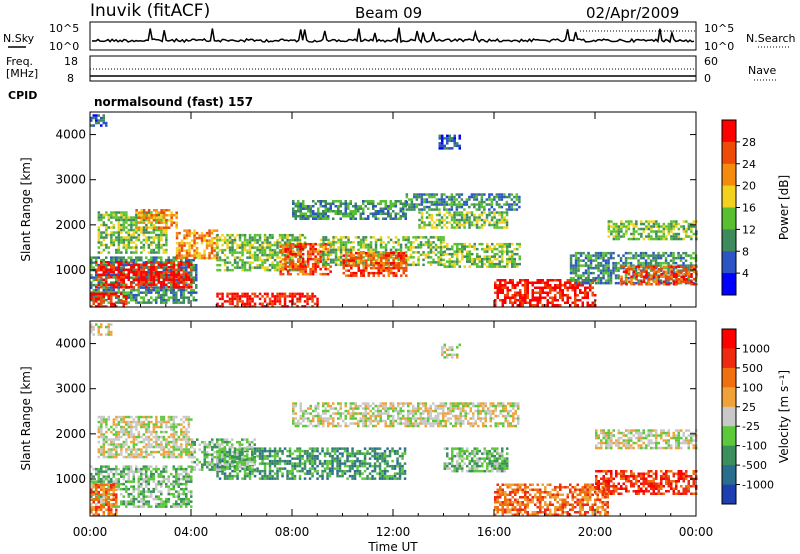  I want to click on velocity-region, so click(145, 437).